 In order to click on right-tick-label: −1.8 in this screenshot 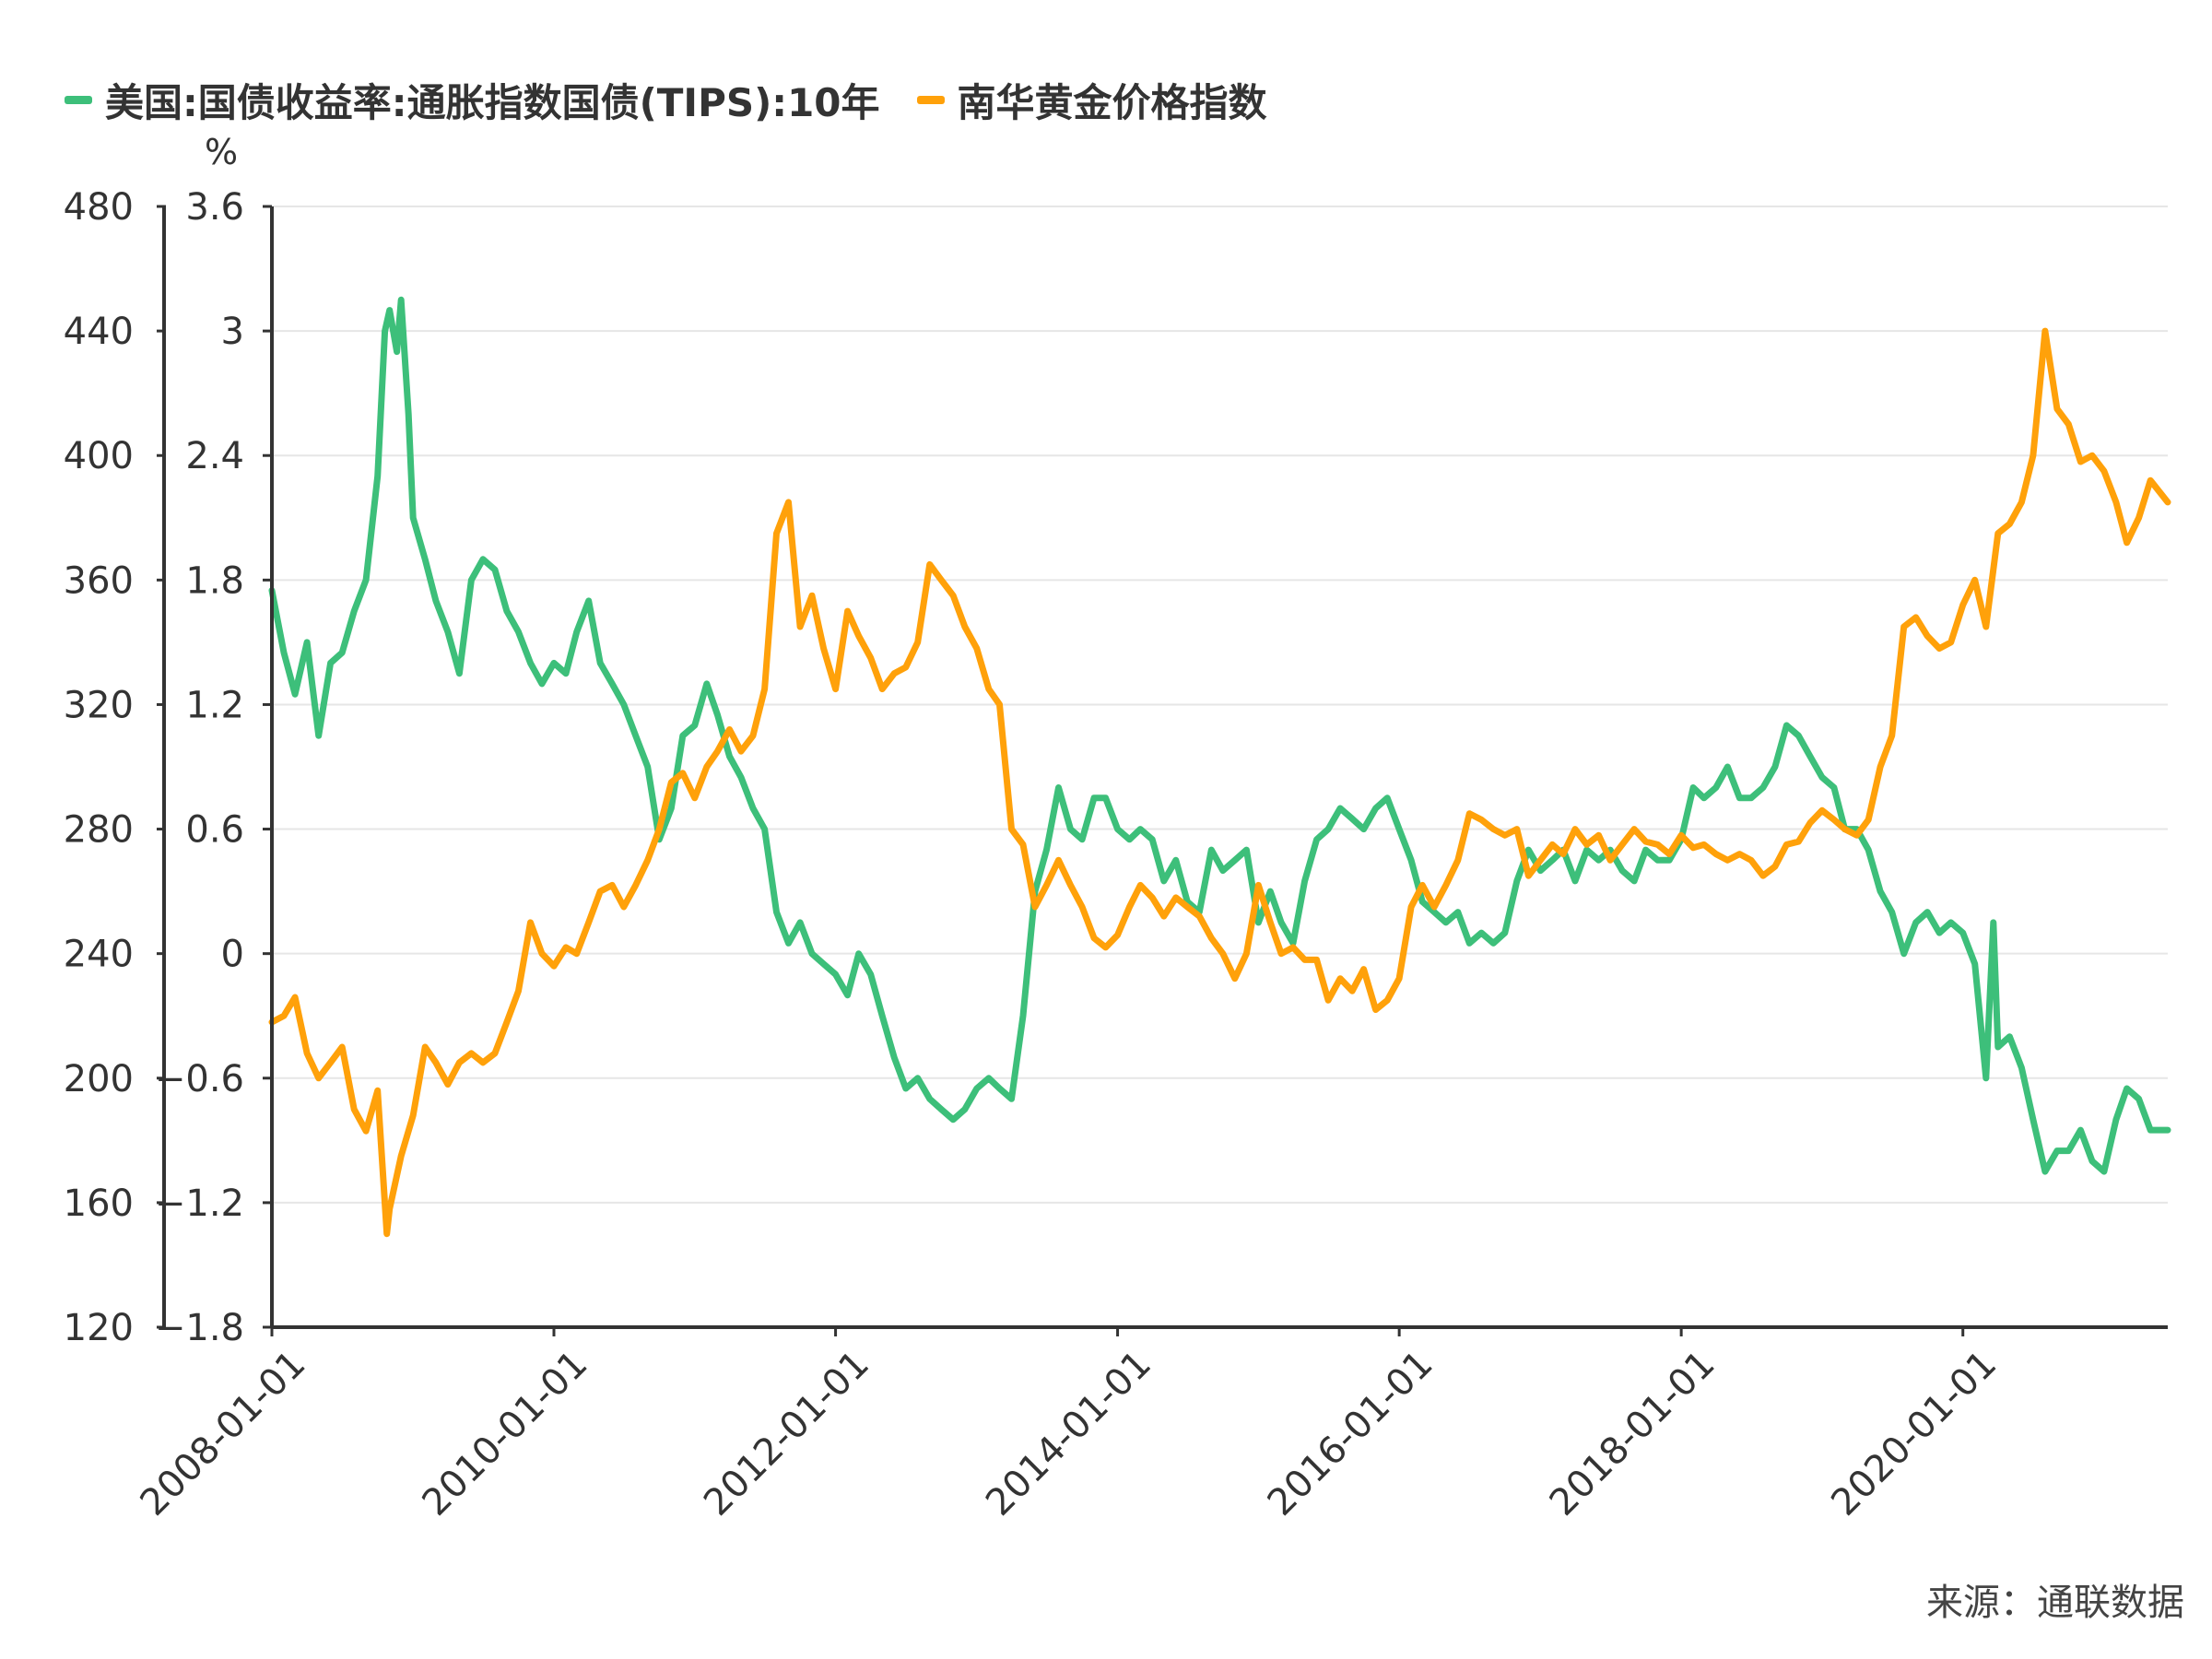, I will do `click(199, 1328)`.